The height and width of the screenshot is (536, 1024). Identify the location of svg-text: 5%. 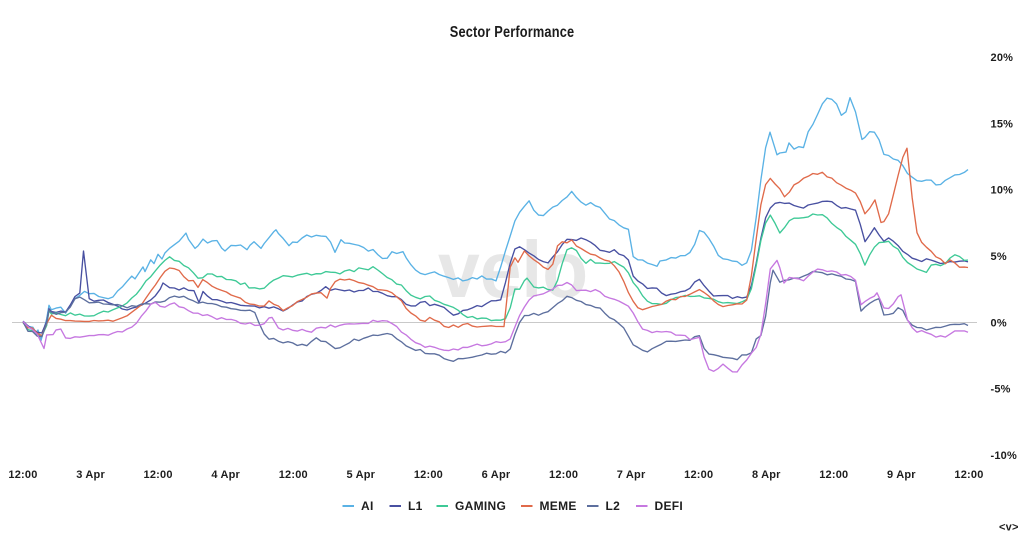
(999, 257).